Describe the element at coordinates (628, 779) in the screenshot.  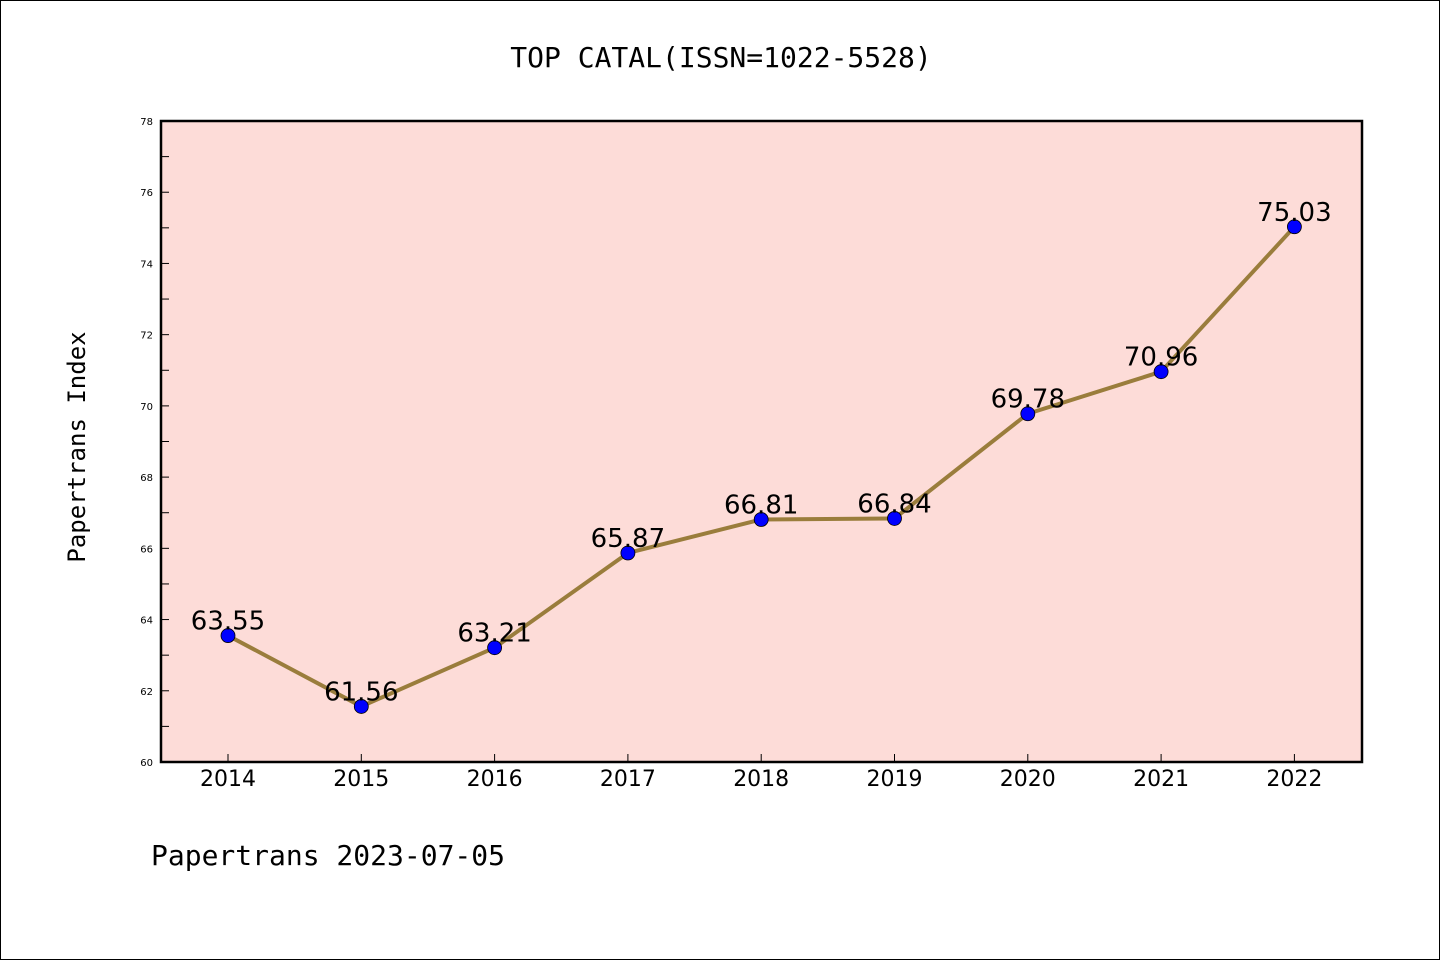
I see `x-tick-label: 2017` at that location.